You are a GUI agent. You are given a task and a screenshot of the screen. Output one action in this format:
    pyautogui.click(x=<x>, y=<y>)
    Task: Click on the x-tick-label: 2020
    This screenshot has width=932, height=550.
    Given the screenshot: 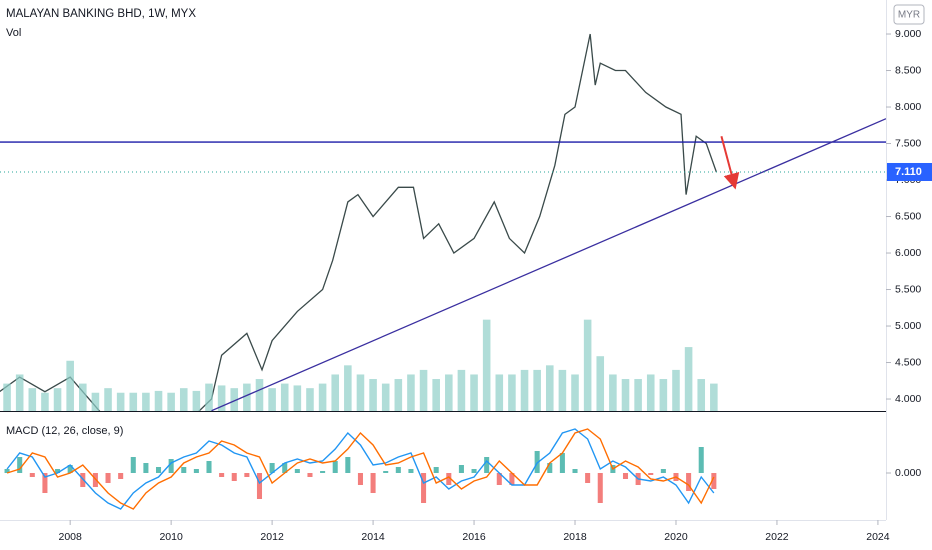 What is the action you would take?
    pyautogui.click(x=676, y=537)
    